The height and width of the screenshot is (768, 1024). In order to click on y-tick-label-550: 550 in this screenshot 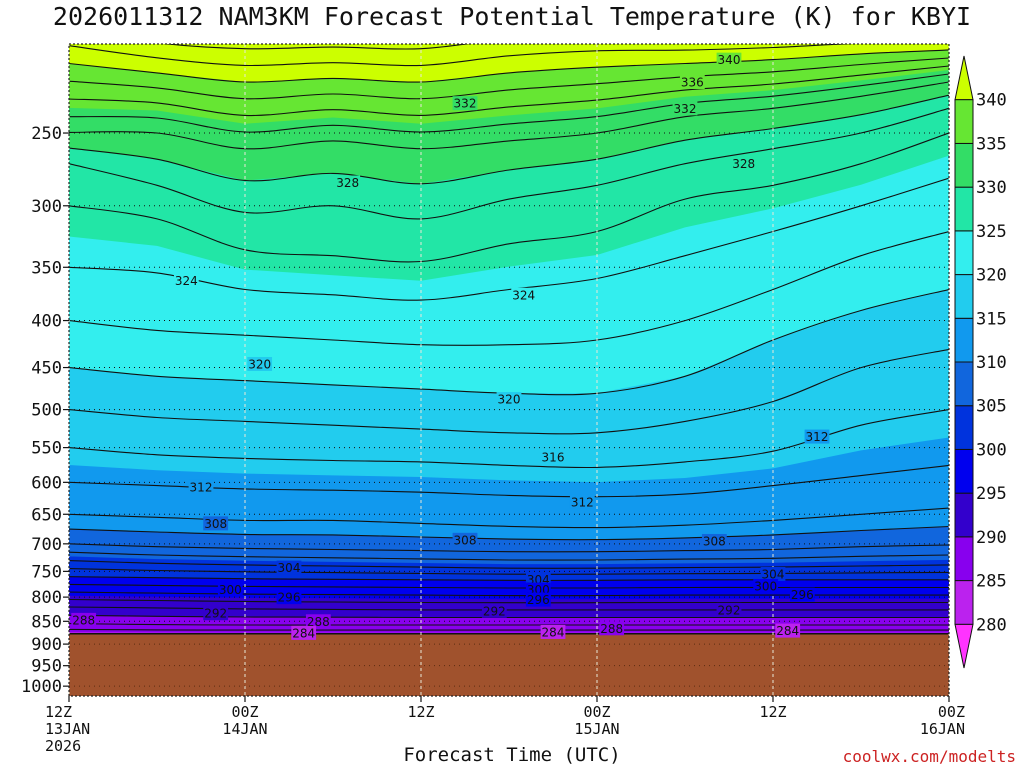, I will do `click(46, 449)`.